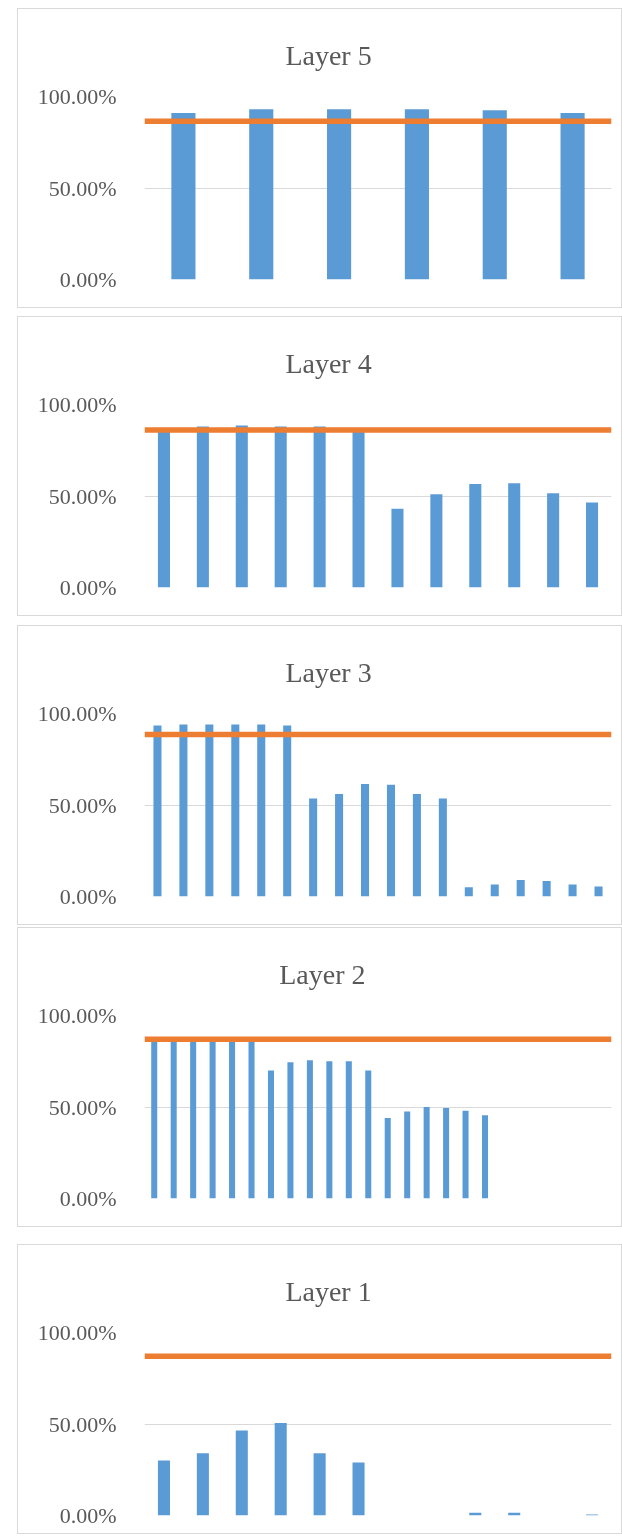  I want to click on chart-title: Layer 1, so click(328, 1291).